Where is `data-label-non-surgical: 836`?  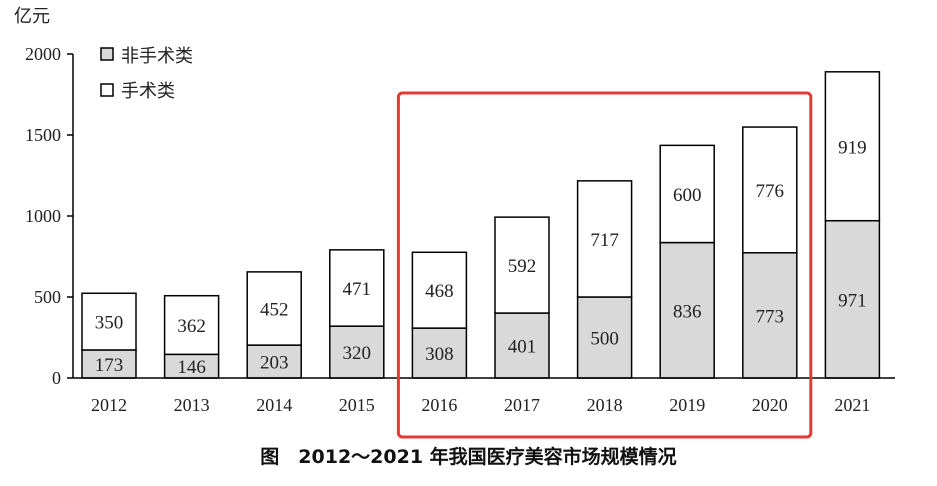
data-label-non-surgical: 836 is located at coordinates (687, 311).